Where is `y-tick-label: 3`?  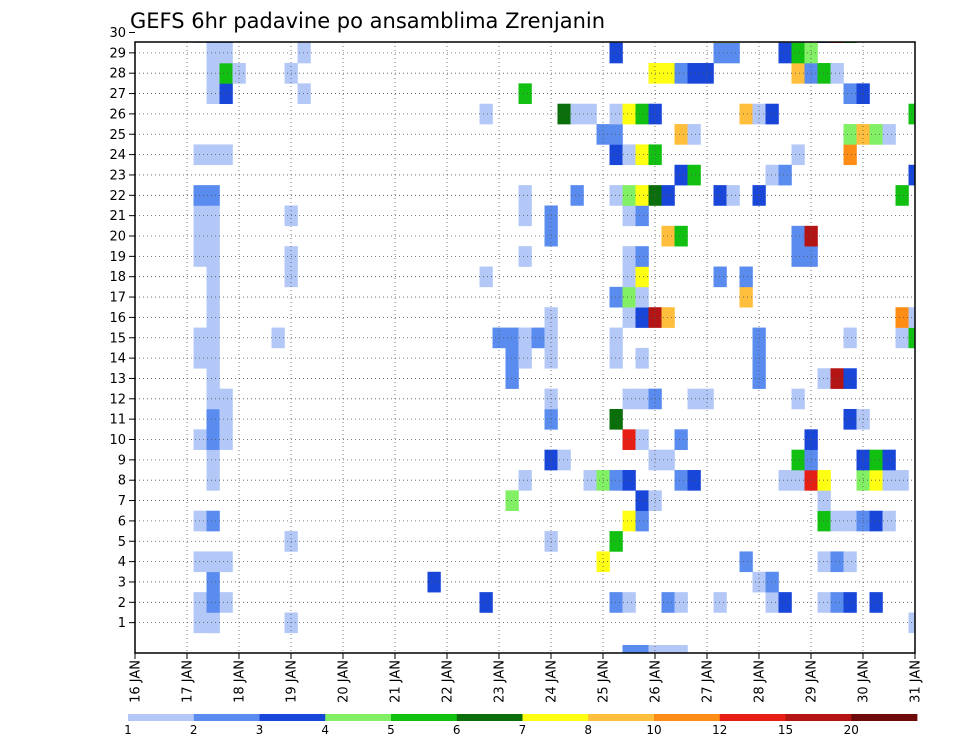 y-tick-label: 3 is located at coordinates (122, 582).